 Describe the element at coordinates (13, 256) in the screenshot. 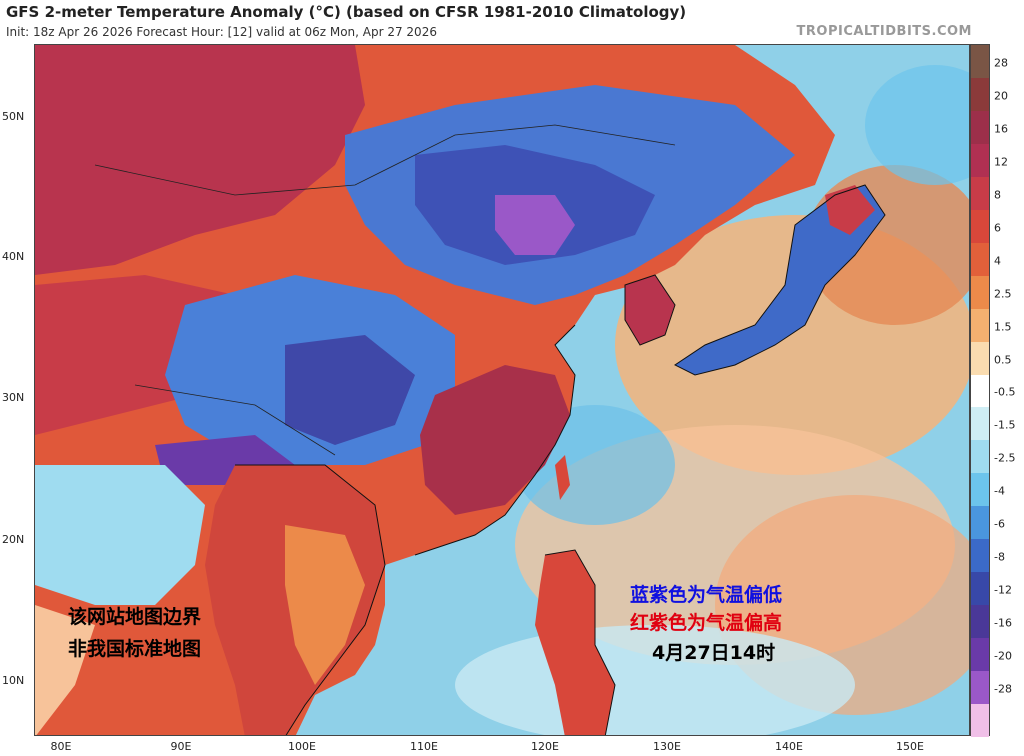

I see `lat-label: 40N` at that location.